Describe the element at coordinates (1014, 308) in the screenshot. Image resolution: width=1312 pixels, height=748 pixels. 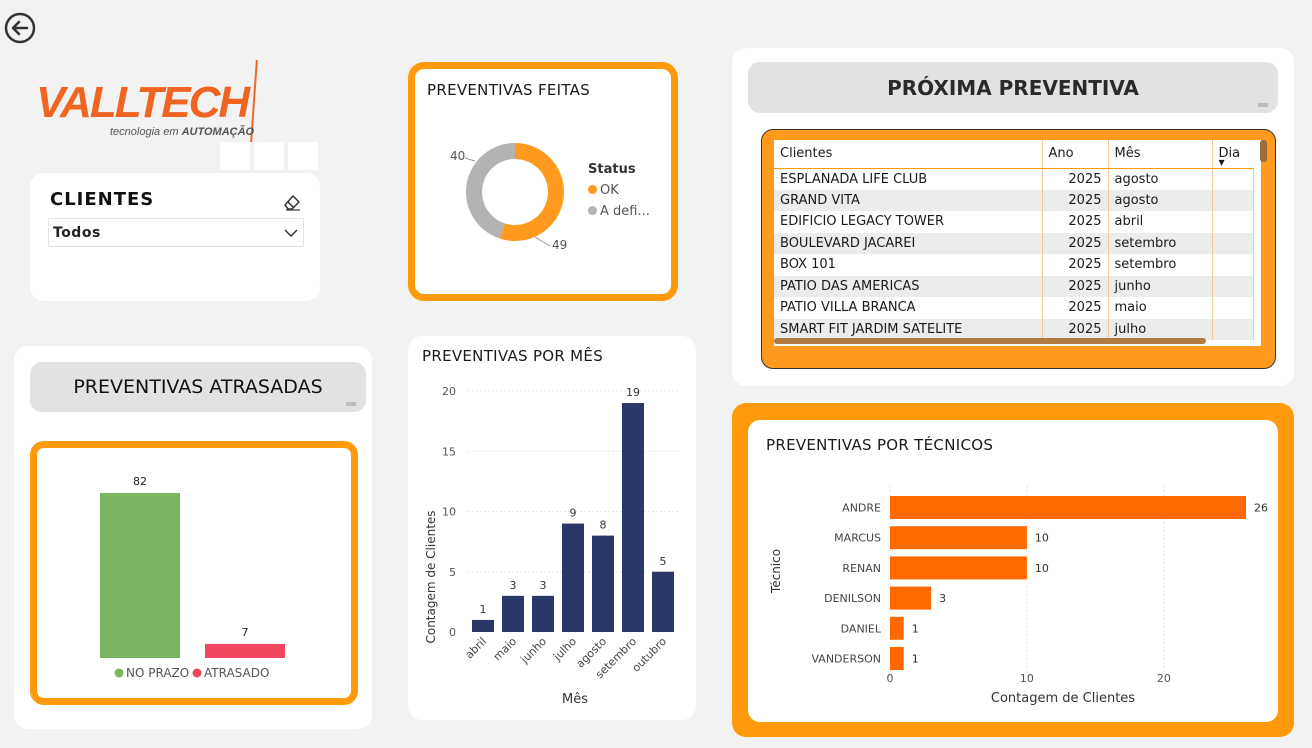
I see `table-row: PATIO VILLA BRANCA 2025 maio` at that location.